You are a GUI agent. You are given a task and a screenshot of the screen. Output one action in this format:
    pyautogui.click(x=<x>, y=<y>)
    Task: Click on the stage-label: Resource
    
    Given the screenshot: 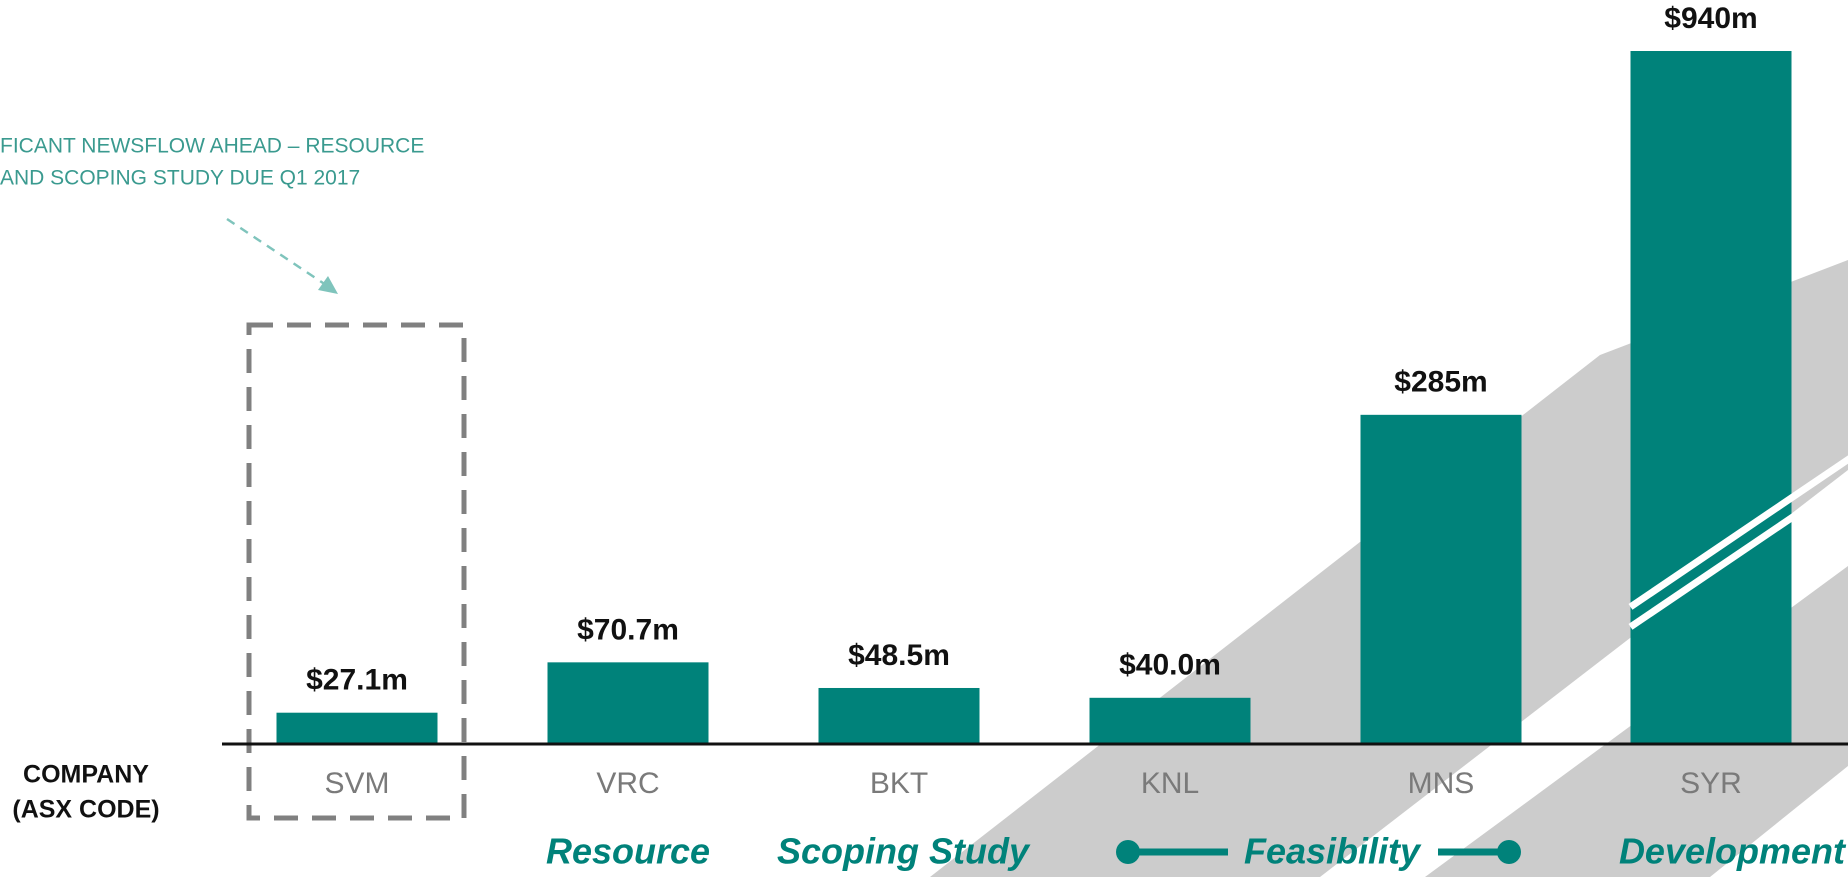 What is the action you would take?
    pyautogui.click(x=628, y=851)
    